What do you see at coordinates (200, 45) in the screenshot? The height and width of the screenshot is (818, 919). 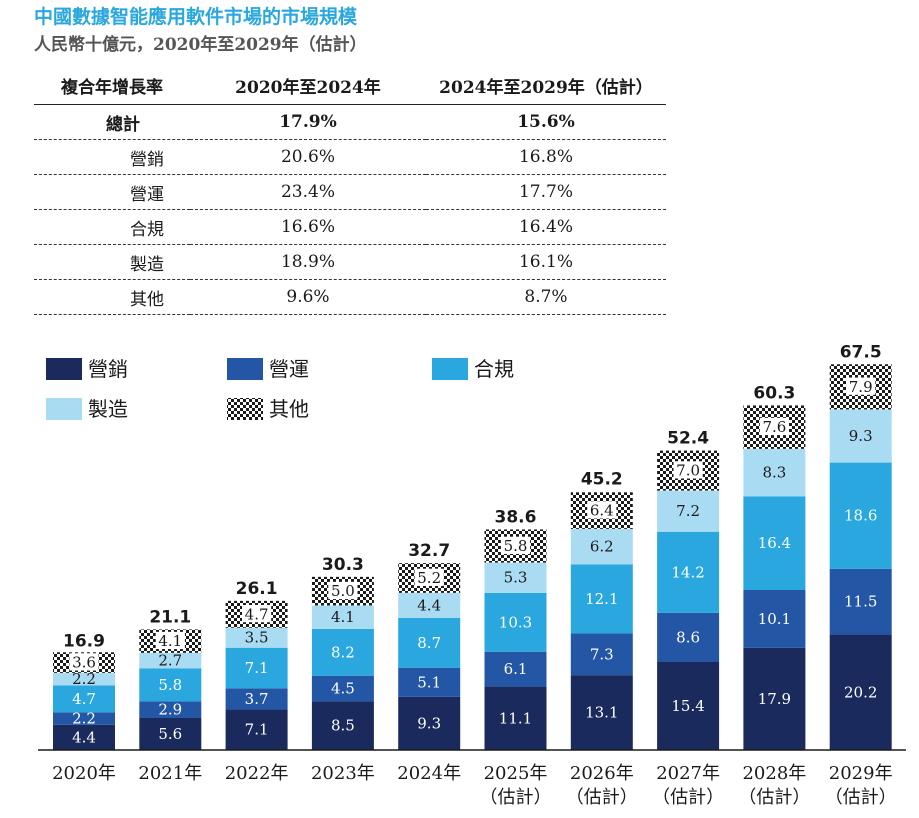 I see `chart-subtitle: 人民幣十億元，2020年至2029年（估計）` at bounding box center [200, 45].